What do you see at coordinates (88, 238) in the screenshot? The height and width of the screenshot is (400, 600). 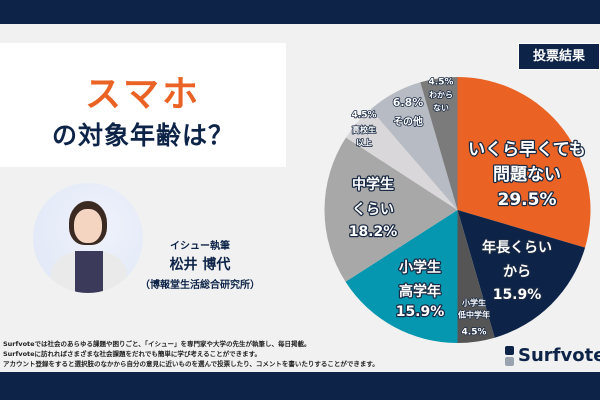 I see `author-photo` at bounding box center [88, 238].